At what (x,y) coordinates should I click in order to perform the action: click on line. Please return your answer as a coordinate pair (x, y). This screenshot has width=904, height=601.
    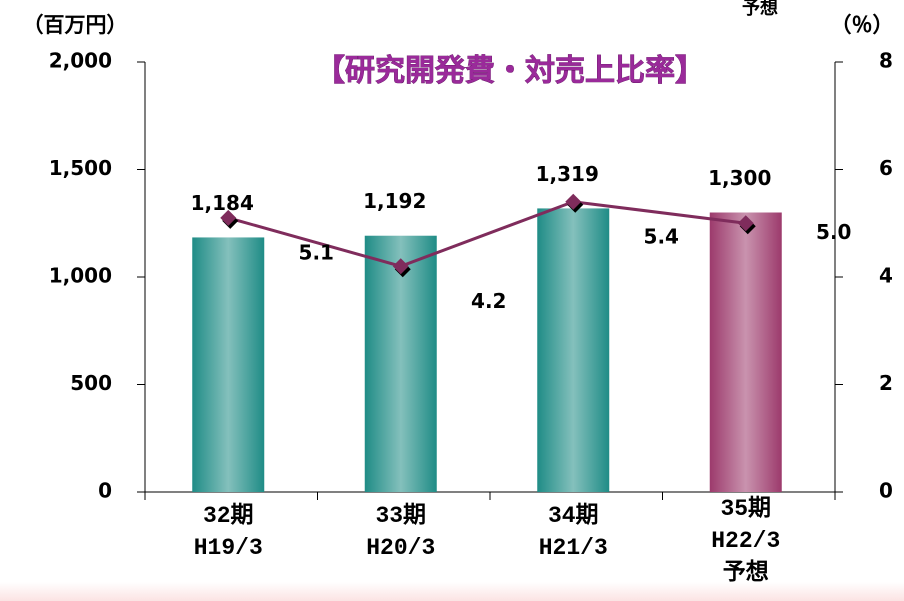
    Looking at the image, I should click on (486, 234).